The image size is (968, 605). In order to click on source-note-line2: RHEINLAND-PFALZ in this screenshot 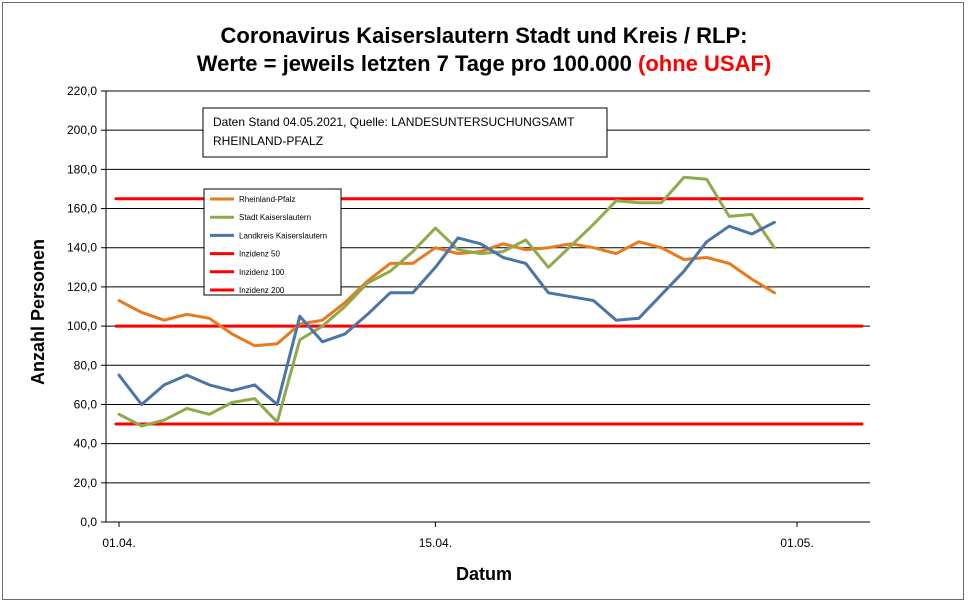, I will do `click(268, 141)`.